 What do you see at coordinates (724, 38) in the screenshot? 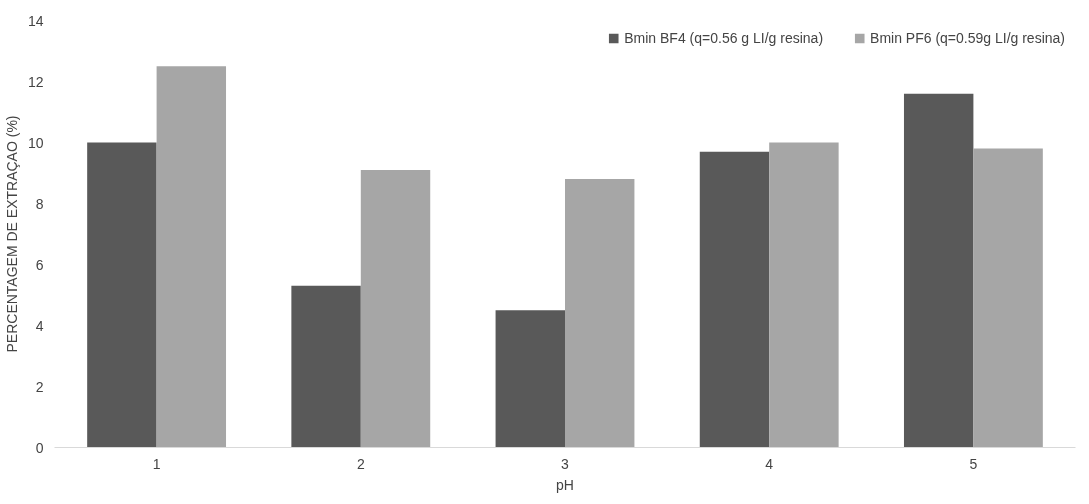
I see `legend-label: Bmin BF4 (q=0.56 g LI/g resina)` at bounding box center [724, 38].